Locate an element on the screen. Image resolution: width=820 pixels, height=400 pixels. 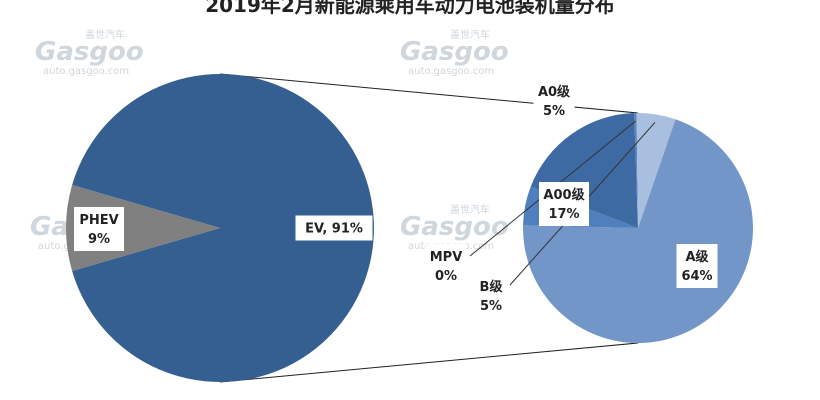
label-b-class-text: B级 5% is located at coordinates (492, 296).